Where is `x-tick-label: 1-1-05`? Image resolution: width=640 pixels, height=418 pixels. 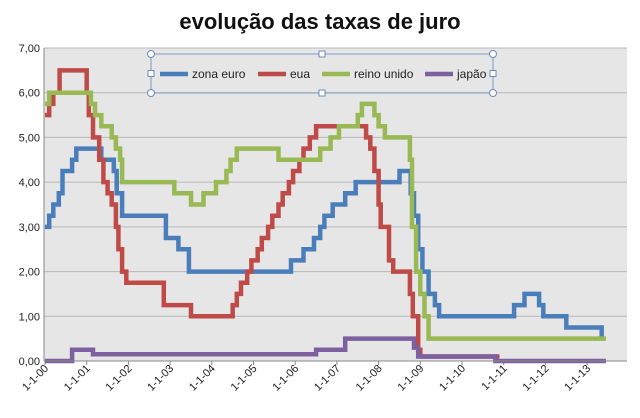 x-tick-label: 1-1-05 is located at coordinates (244, 378).